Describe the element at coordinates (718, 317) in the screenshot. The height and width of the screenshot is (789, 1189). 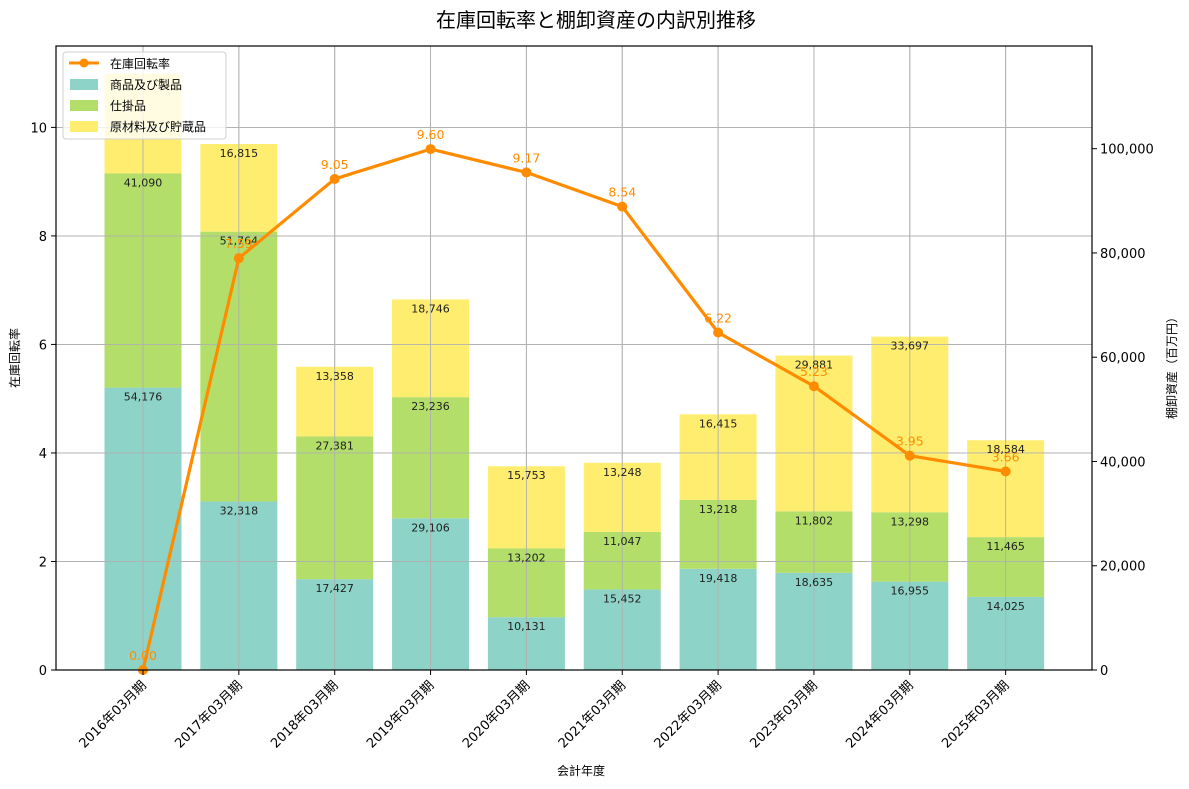
I see `svg-text: 6.22` at that location.